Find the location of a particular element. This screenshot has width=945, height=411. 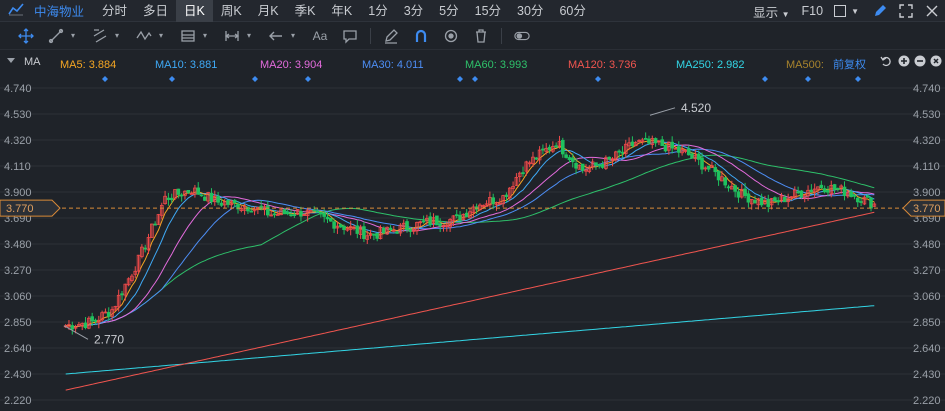

expand-icon is located at coordinates (906, 11).